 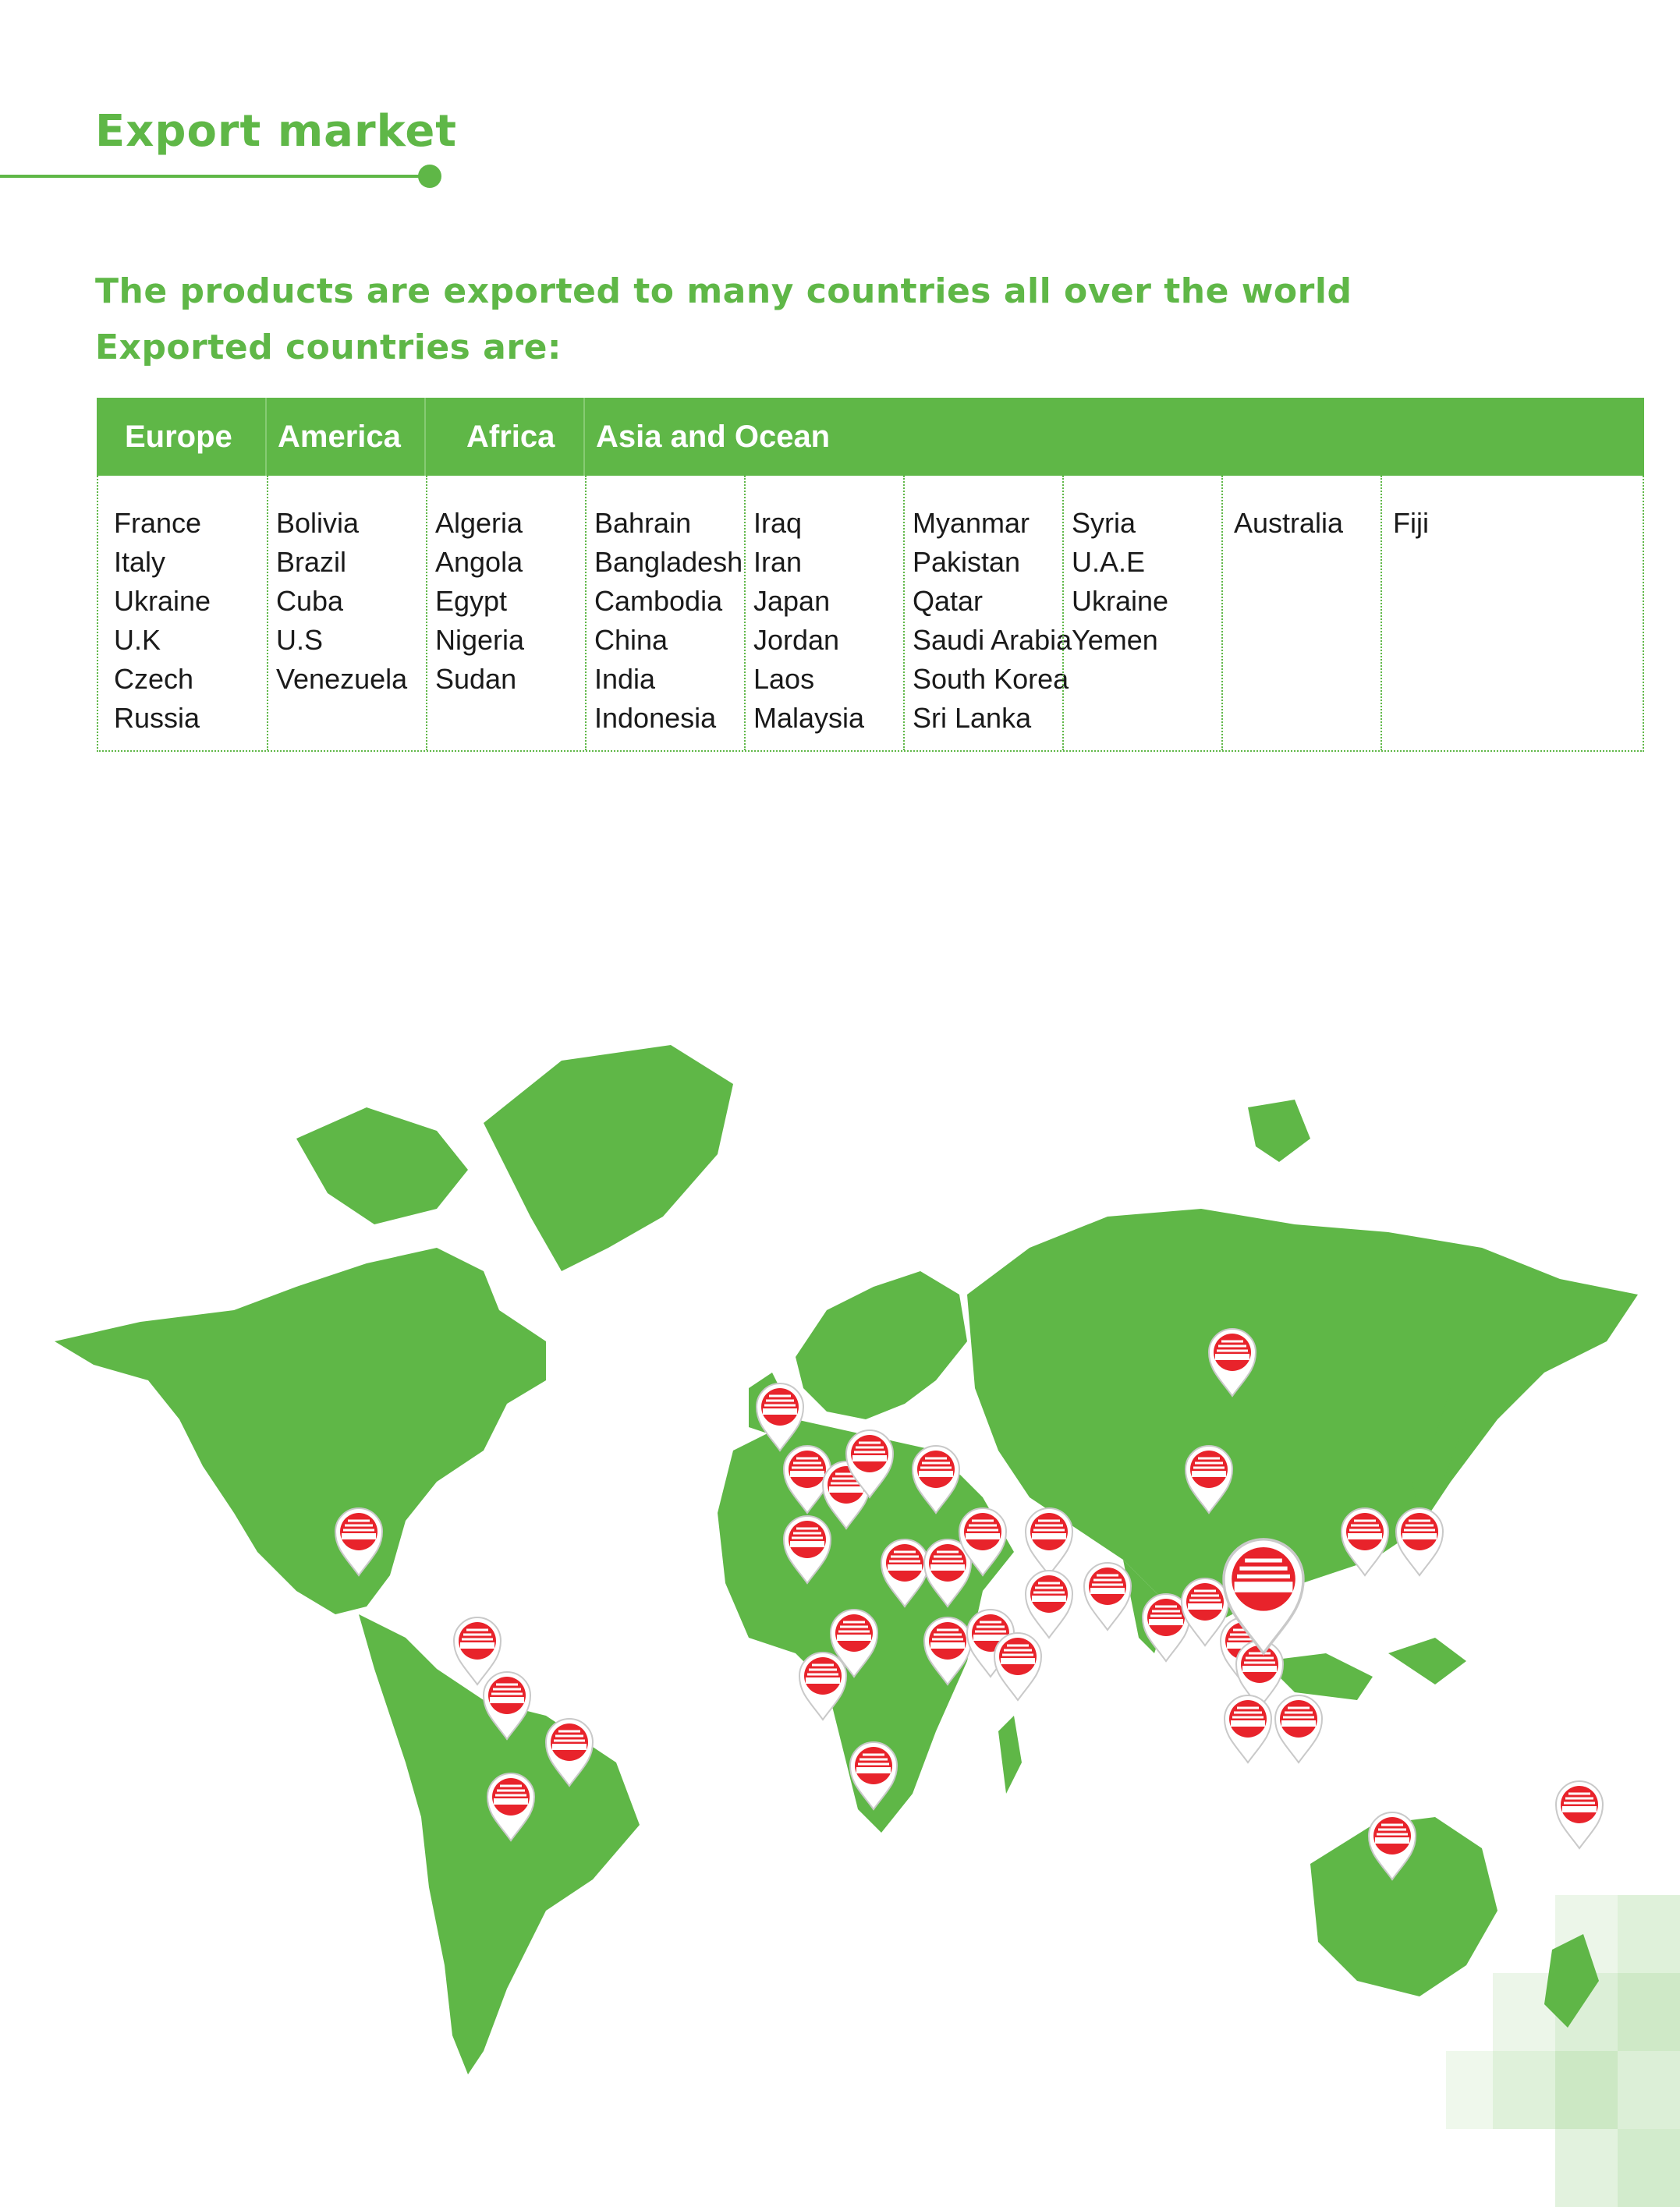 I want to click on country-cell: Nigeria, so click(x=480, y=640).